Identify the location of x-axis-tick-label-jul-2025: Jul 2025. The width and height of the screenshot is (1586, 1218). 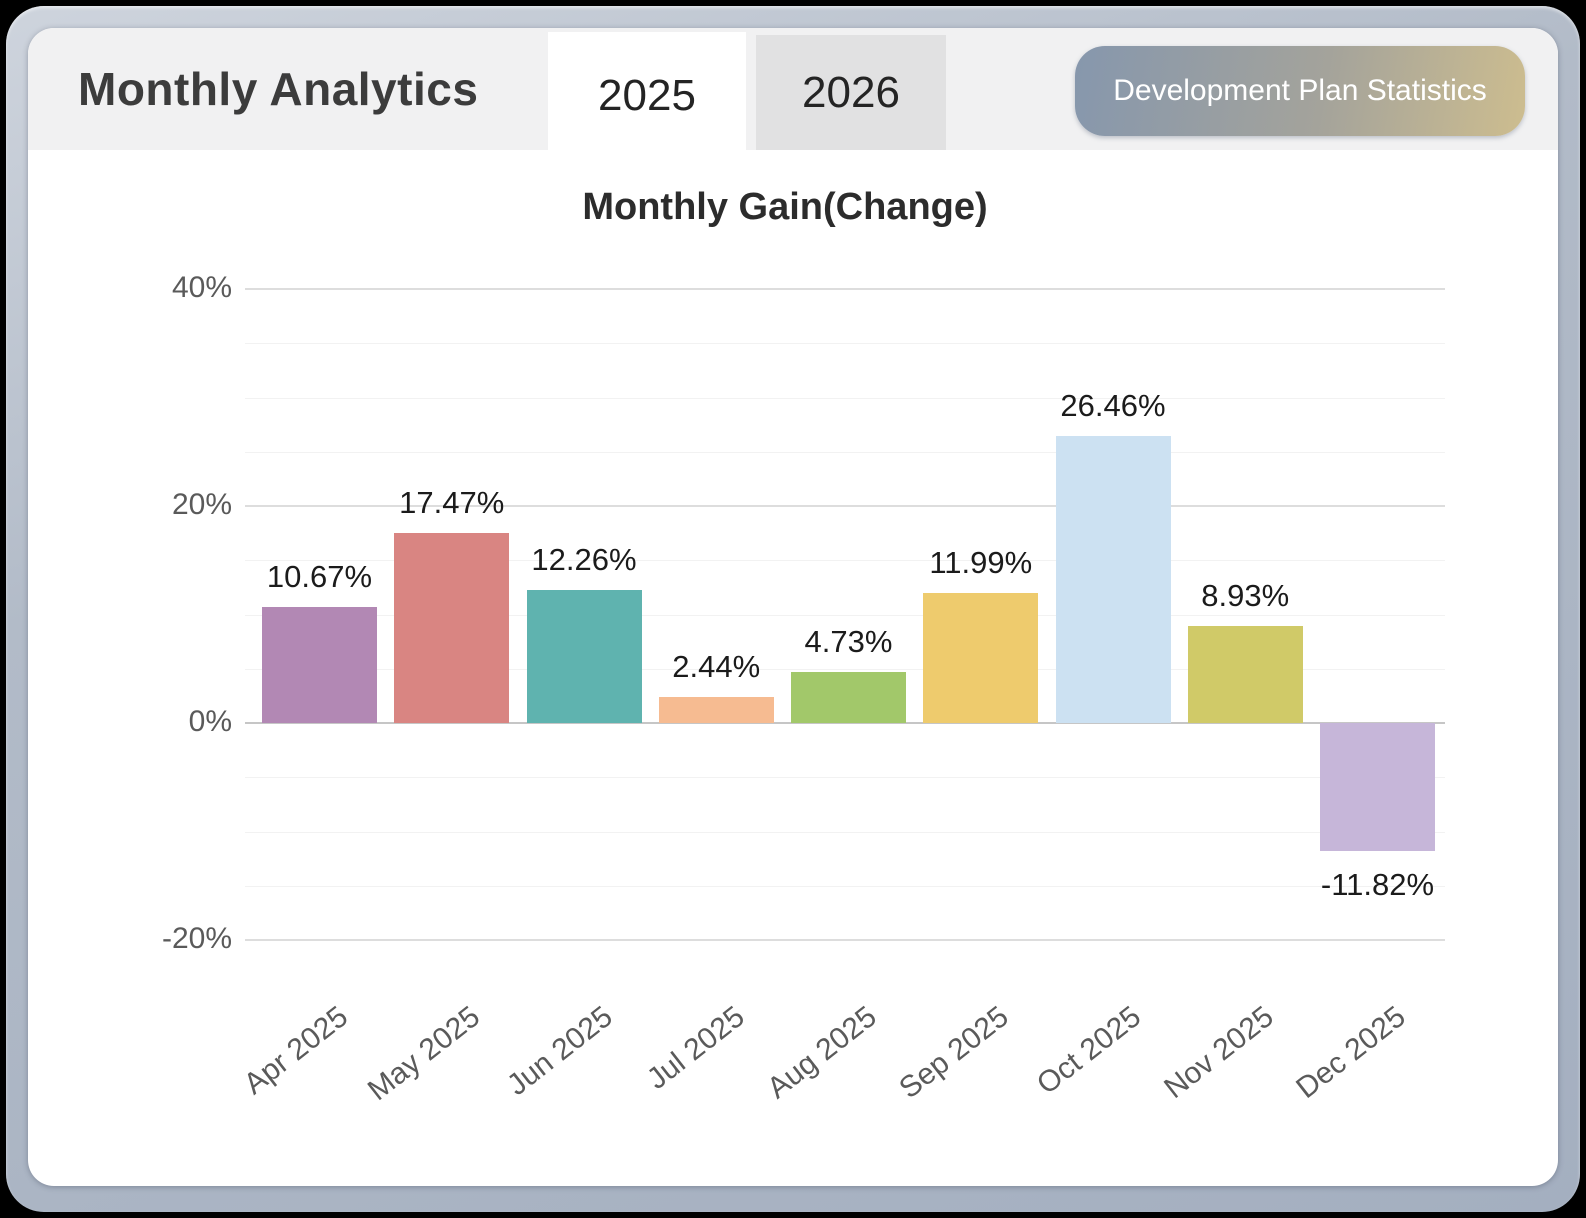
(695, 1048).